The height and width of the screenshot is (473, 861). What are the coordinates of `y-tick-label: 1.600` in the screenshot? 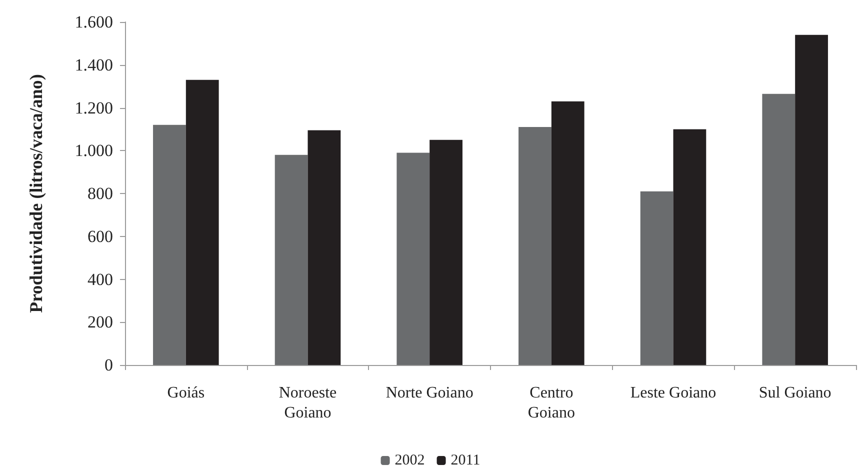 It's located at (93, 22).